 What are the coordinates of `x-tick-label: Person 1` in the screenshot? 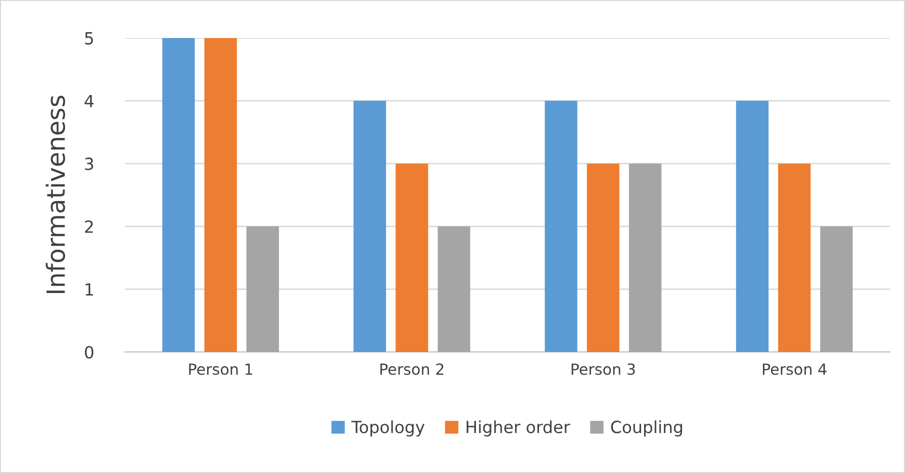 It's located at (220, 369).